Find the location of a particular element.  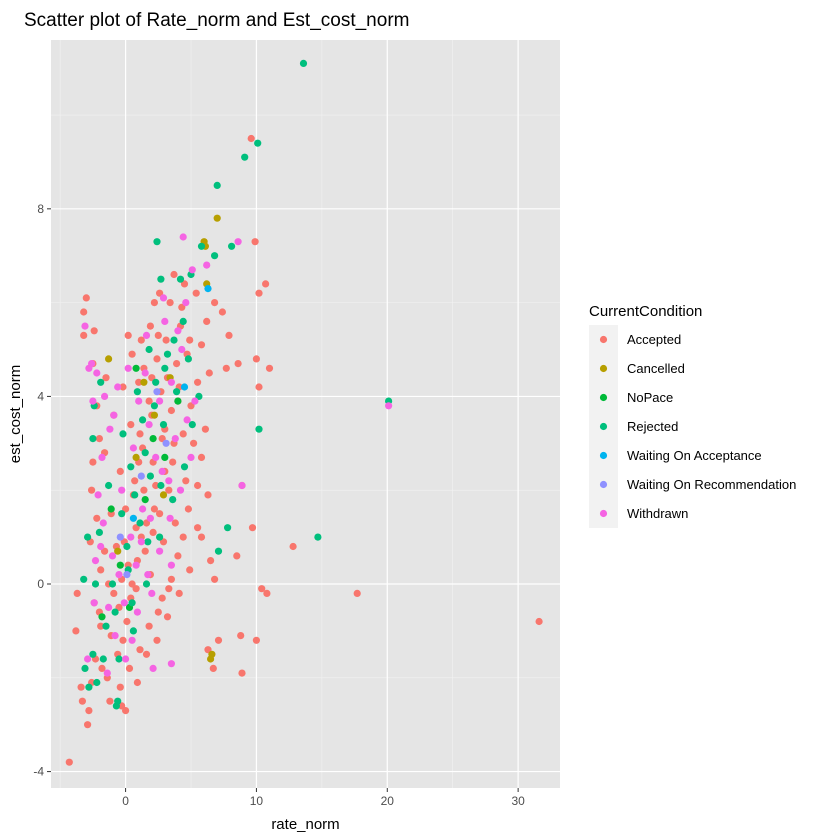

legend-item: Rejected is located at coordinates (633, 426).